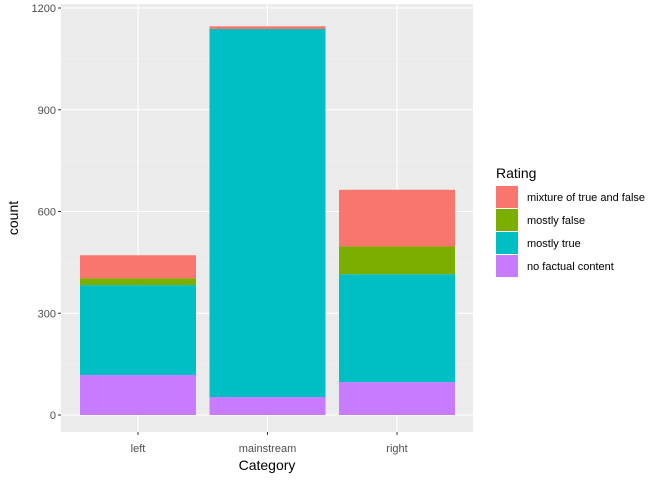 The height and width of the screenshot is (480, 672). What do you see at coordinates (556, 221) in the screenshot?
I see `legend-label: mostly false` at bounding box center [556, 221].